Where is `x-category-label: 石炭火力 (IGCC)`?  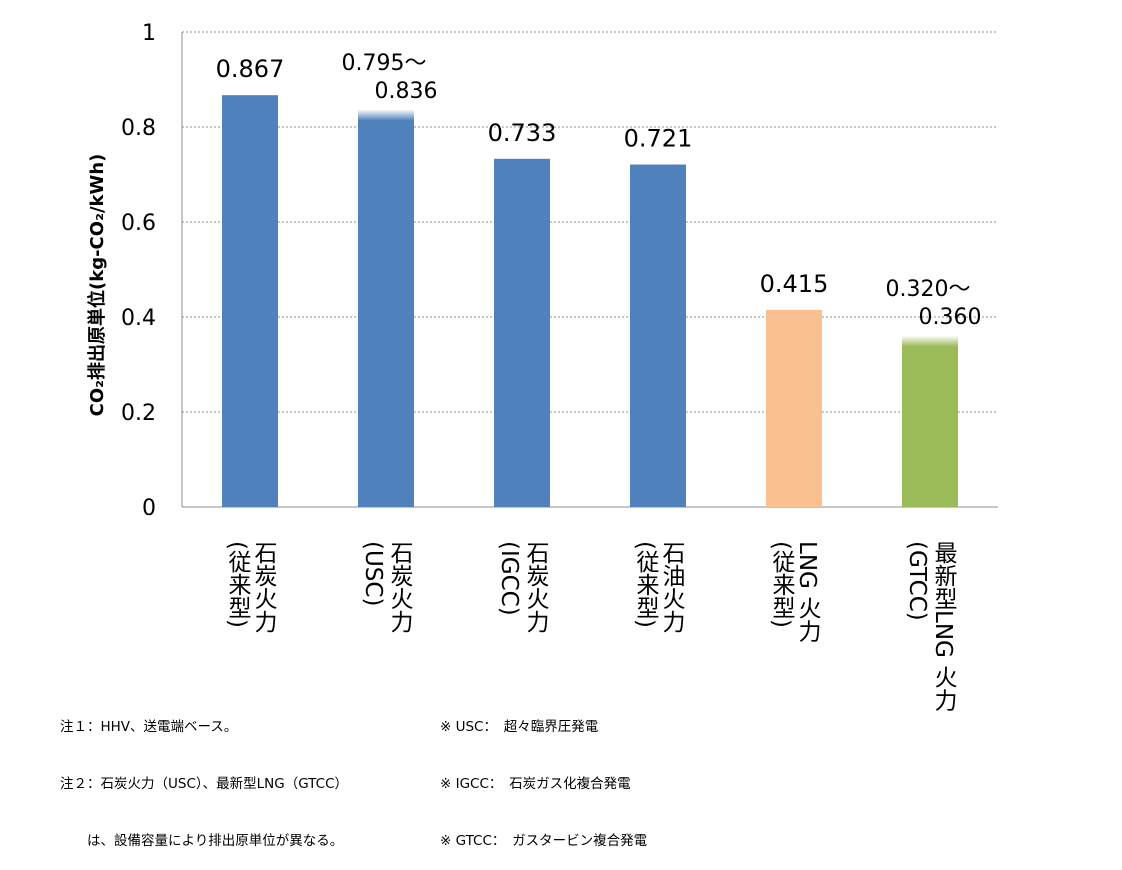
x-category-label: 石炭火力 (IGCC) is located at coordinates (522, 587).